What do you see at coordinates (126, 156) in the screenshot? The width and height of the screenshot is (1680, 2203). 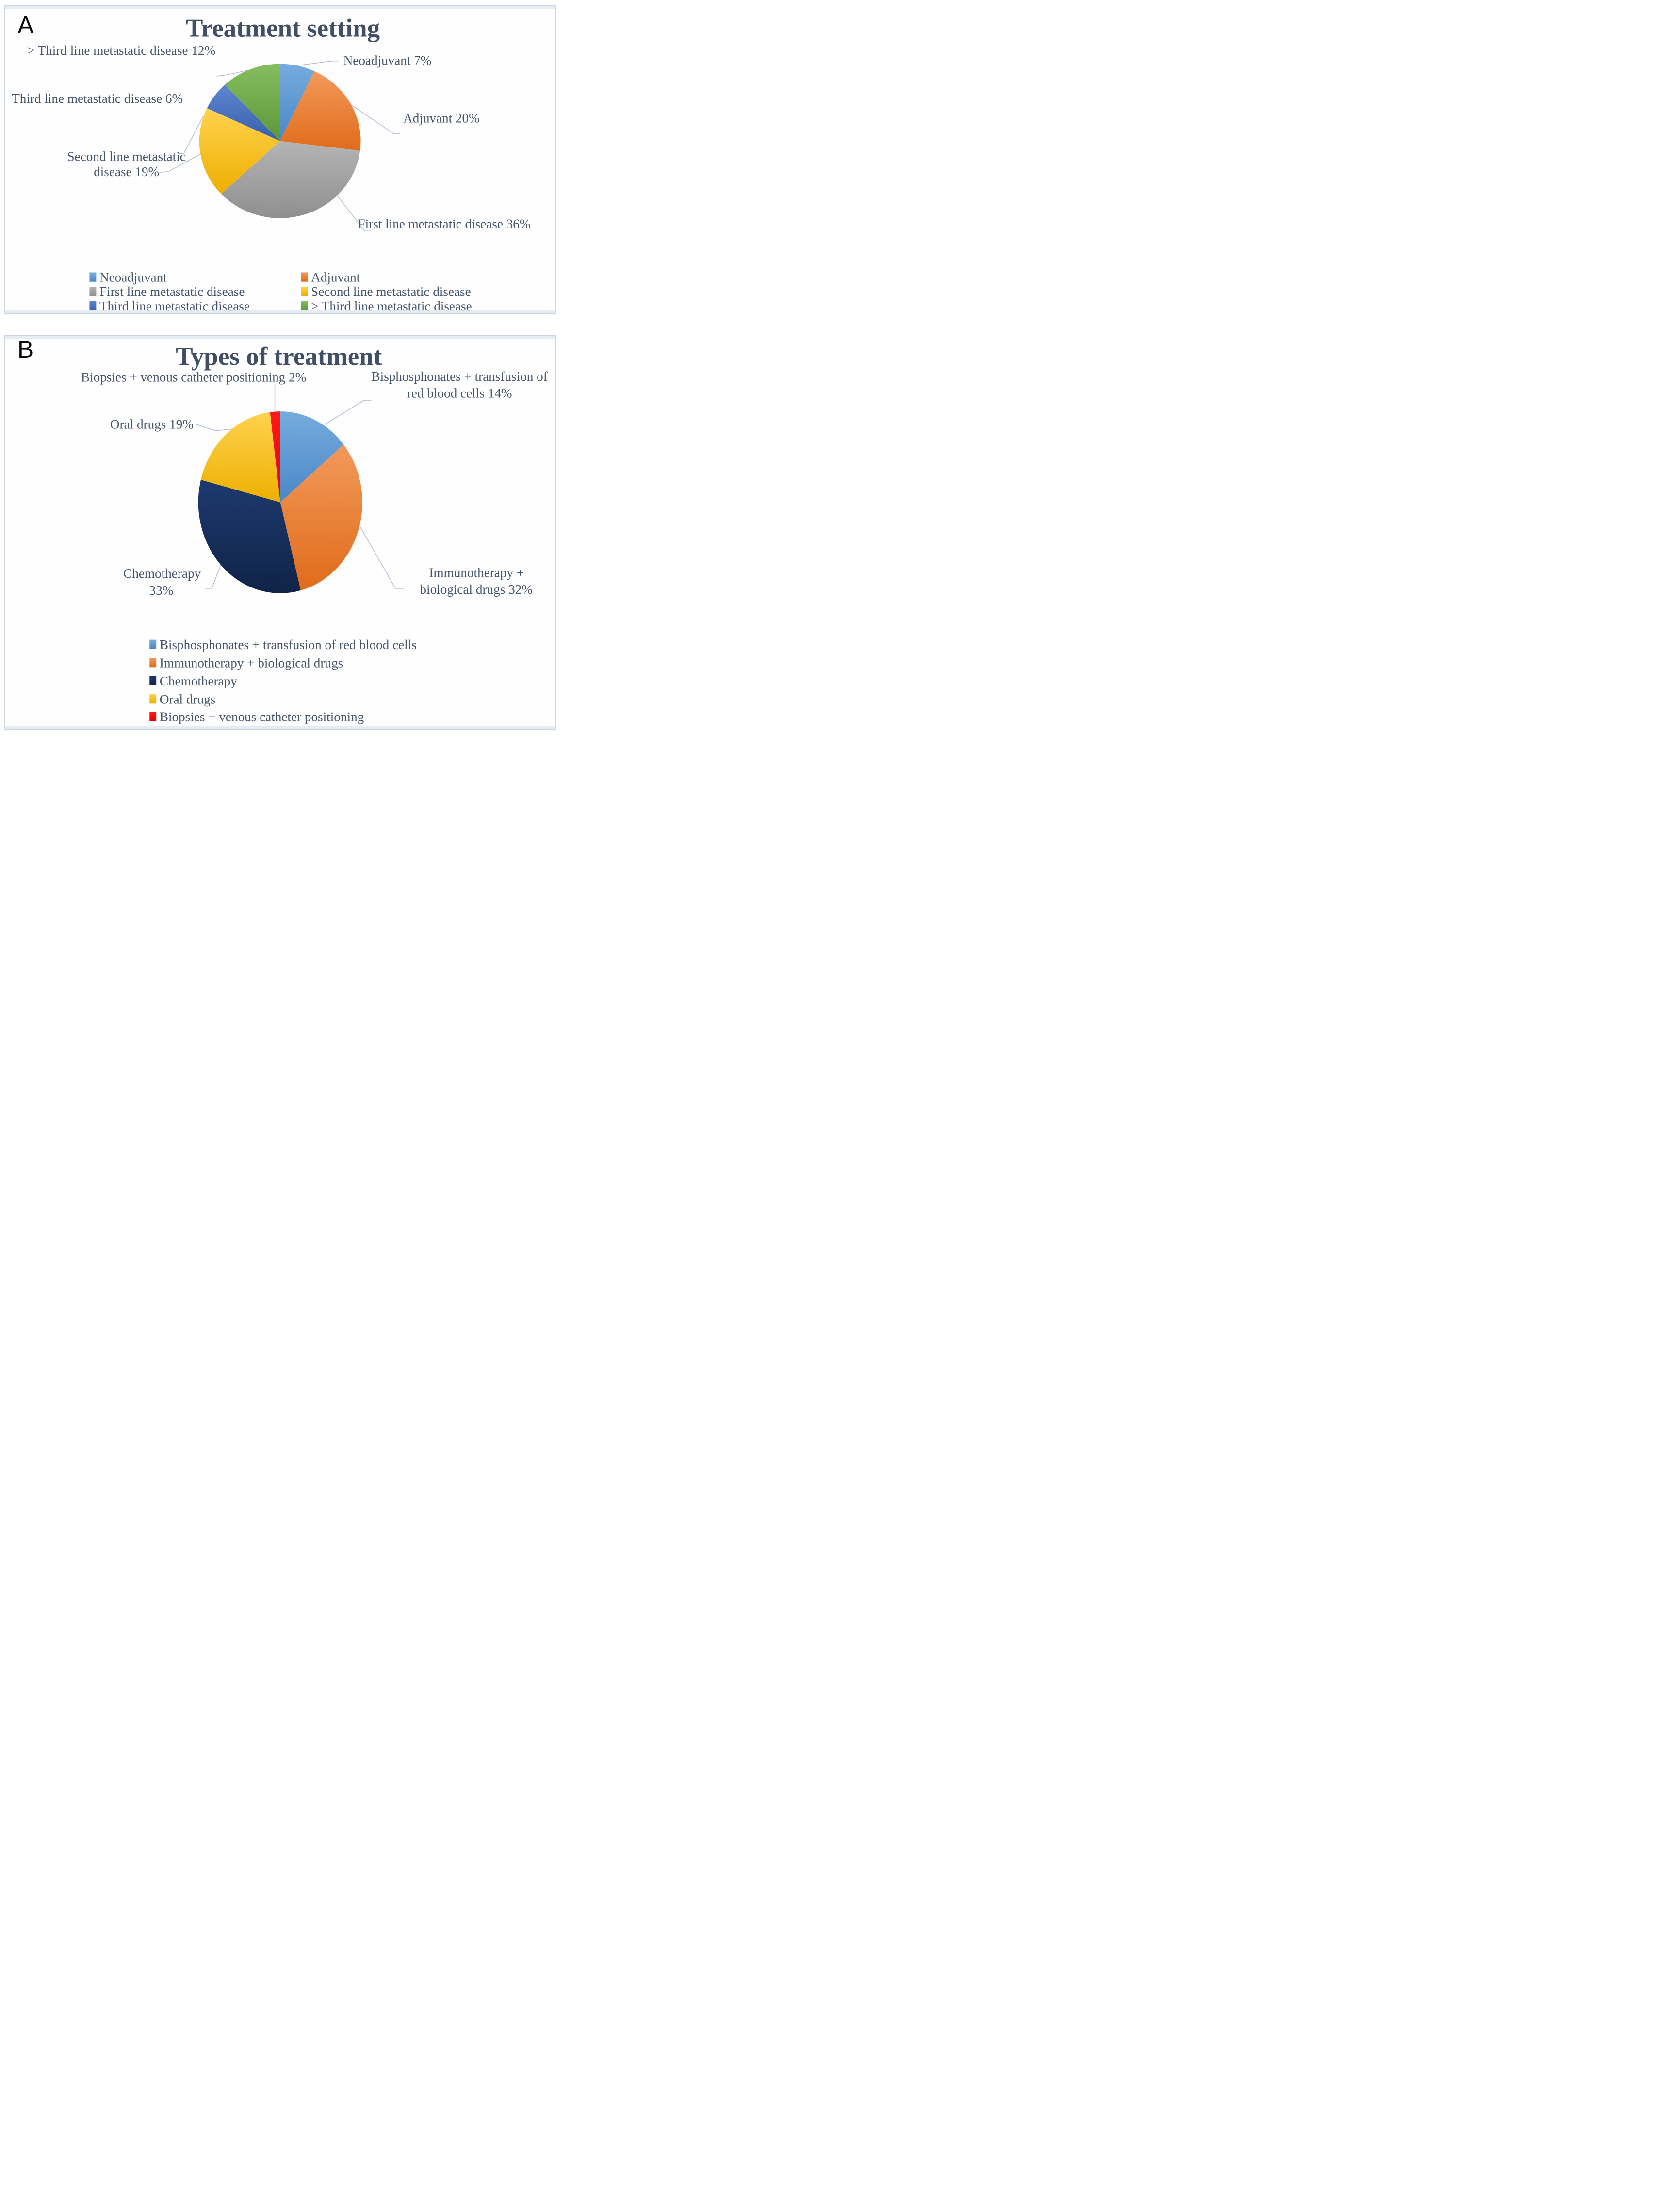 I see `callout-second-line-metastatic-disease-line-1: Second line metastatic` at bounding box center [126, 156].